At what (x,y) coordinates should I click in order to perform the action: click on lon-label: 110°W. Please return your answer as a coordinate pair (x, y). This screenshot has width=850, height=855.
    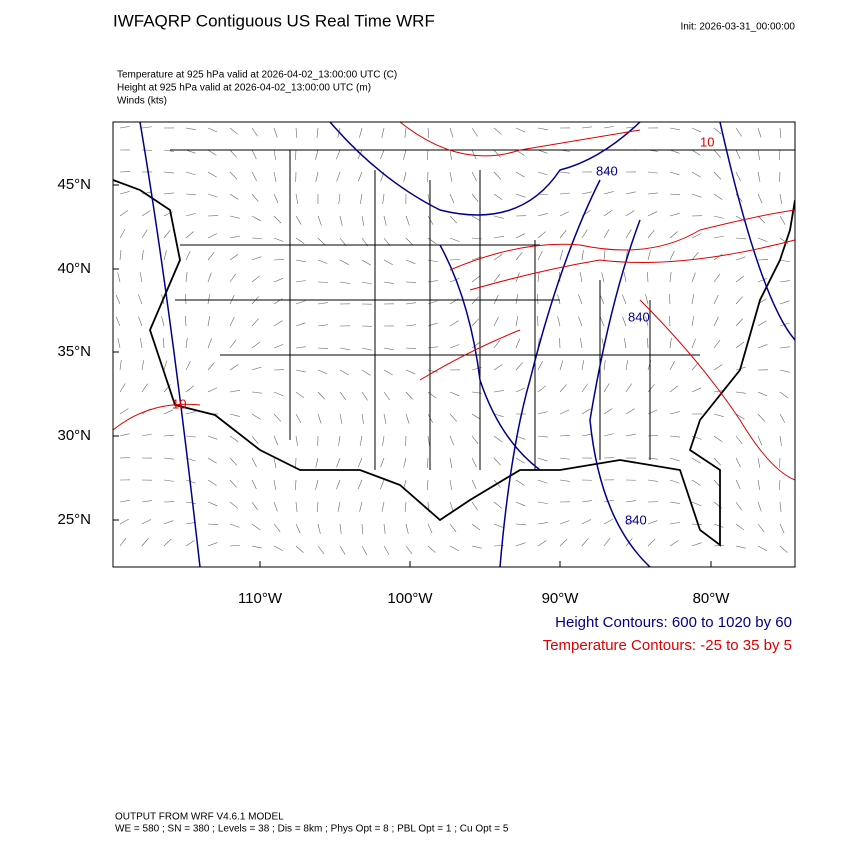
    Looking at the image, I should click on (260, 598).